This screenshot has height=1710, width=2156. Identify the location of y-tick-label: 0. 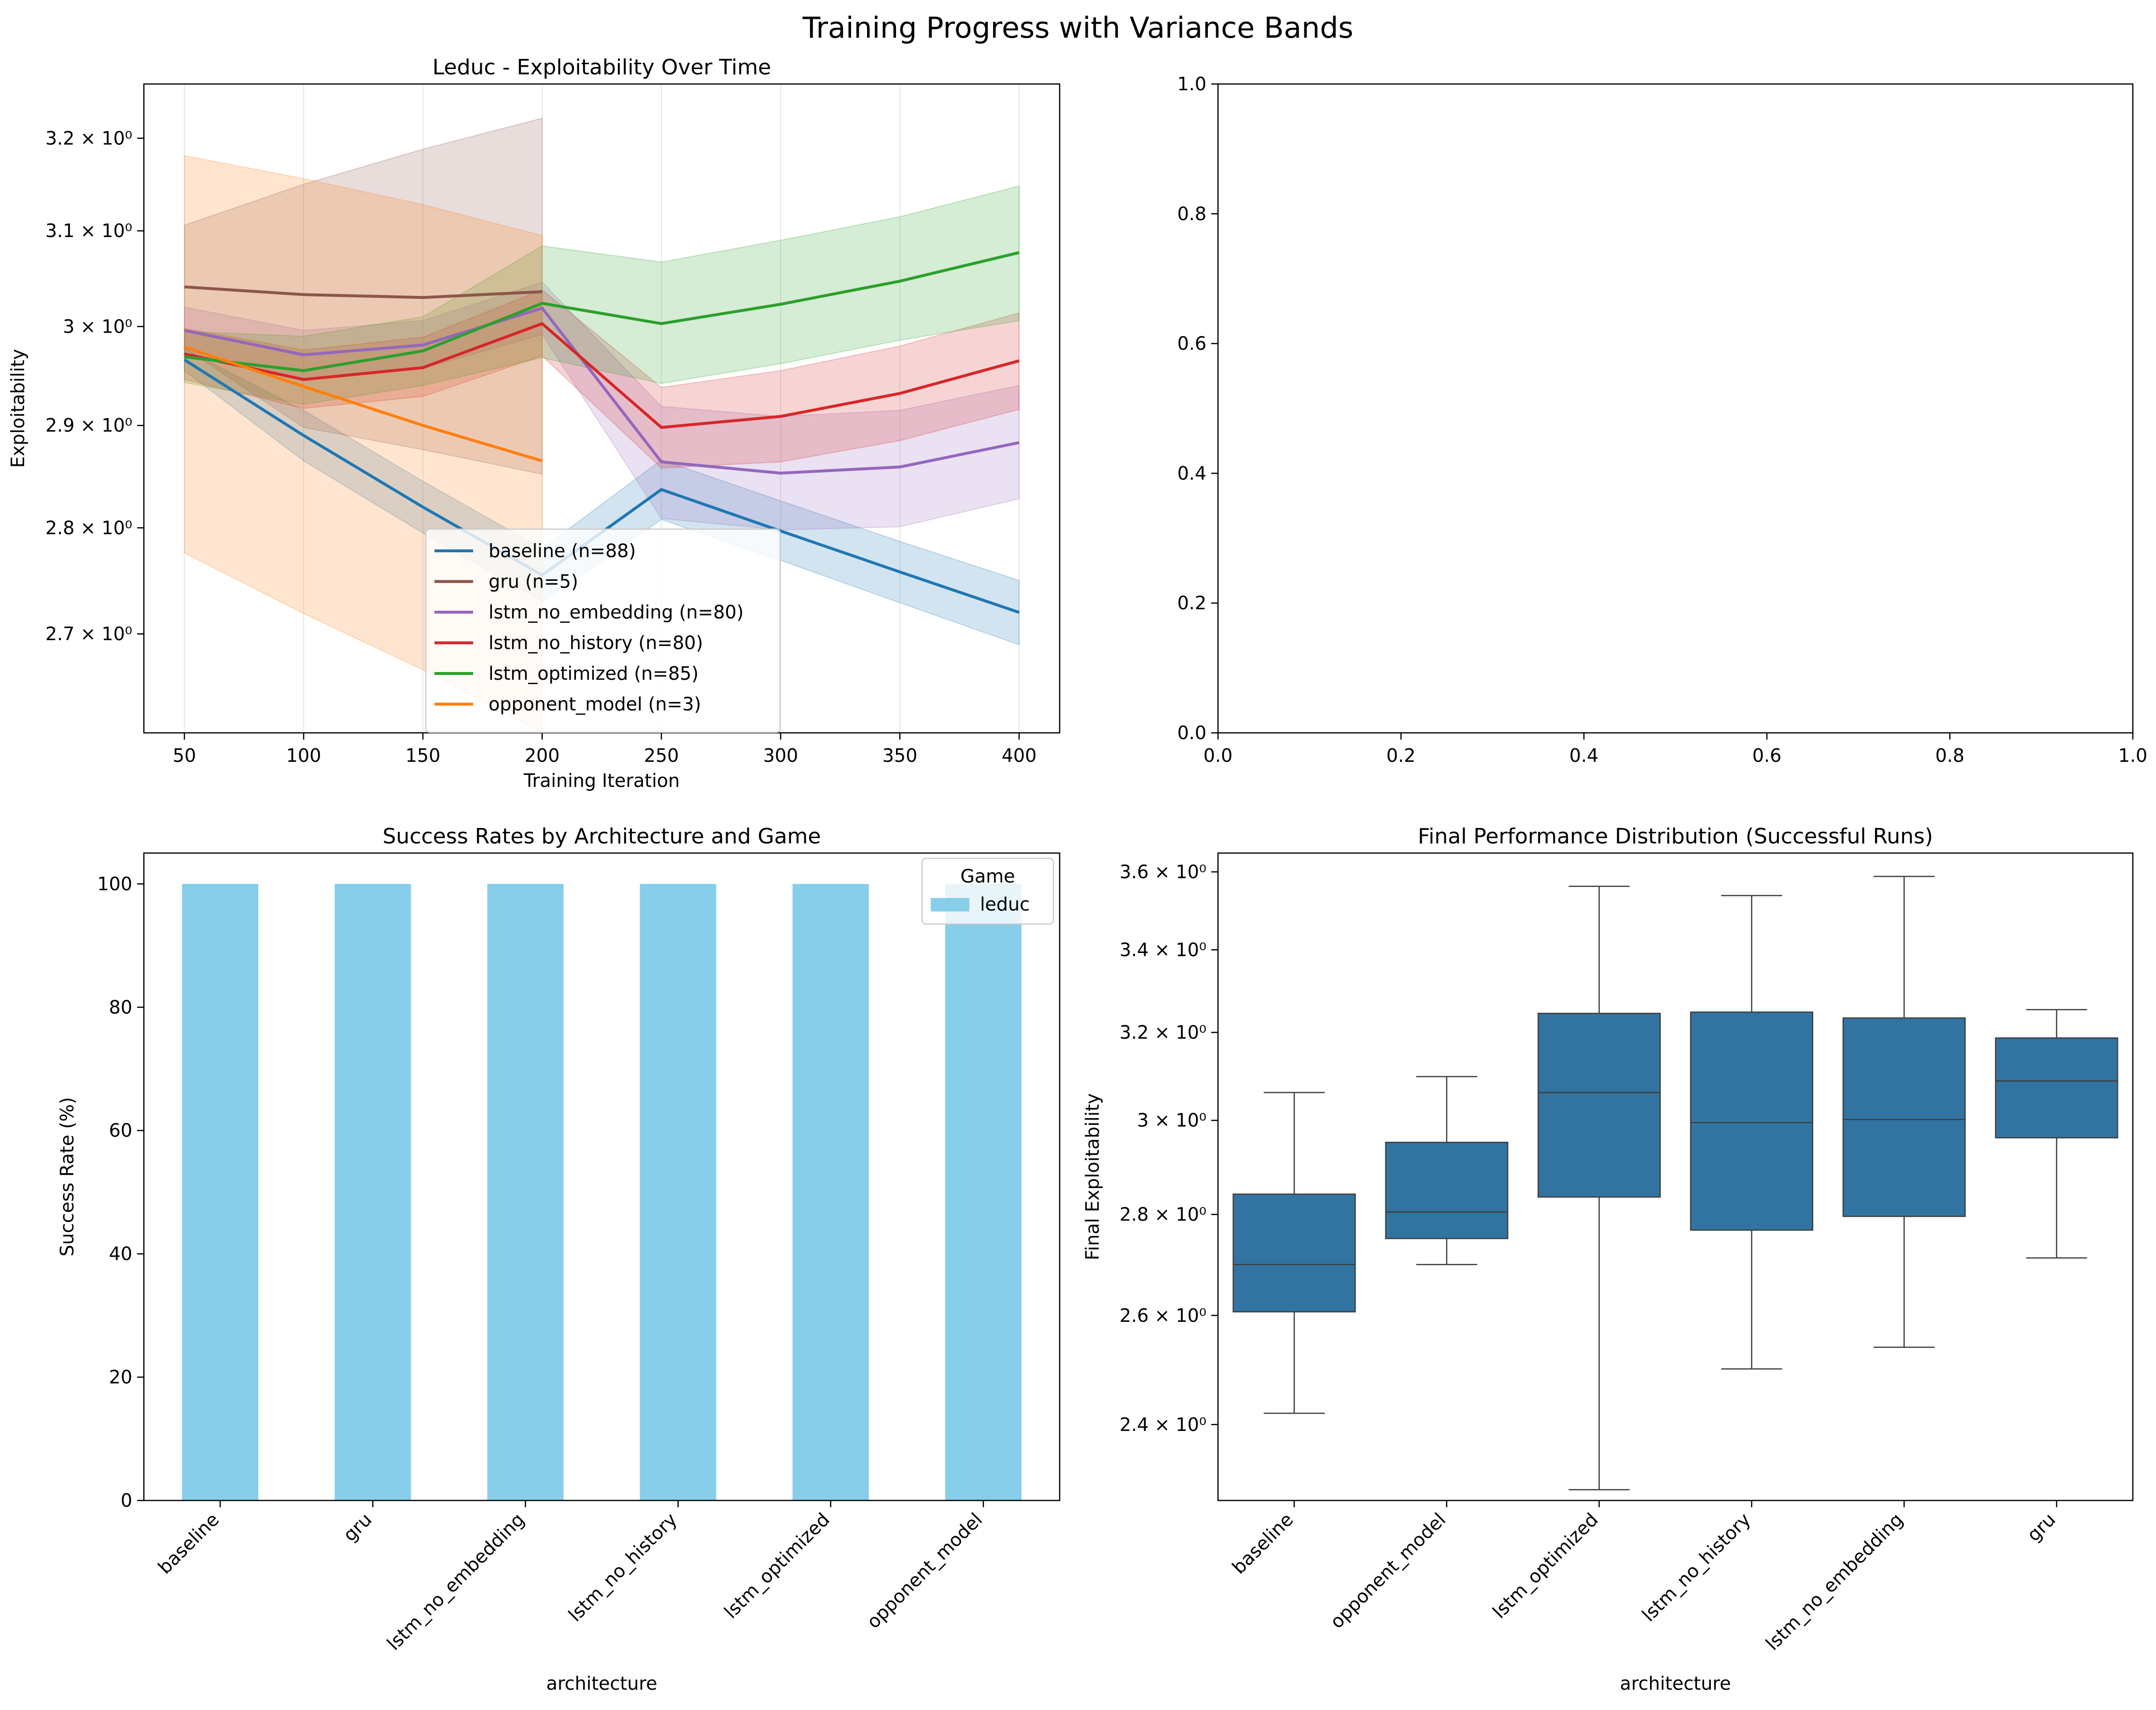
(127, 1500).